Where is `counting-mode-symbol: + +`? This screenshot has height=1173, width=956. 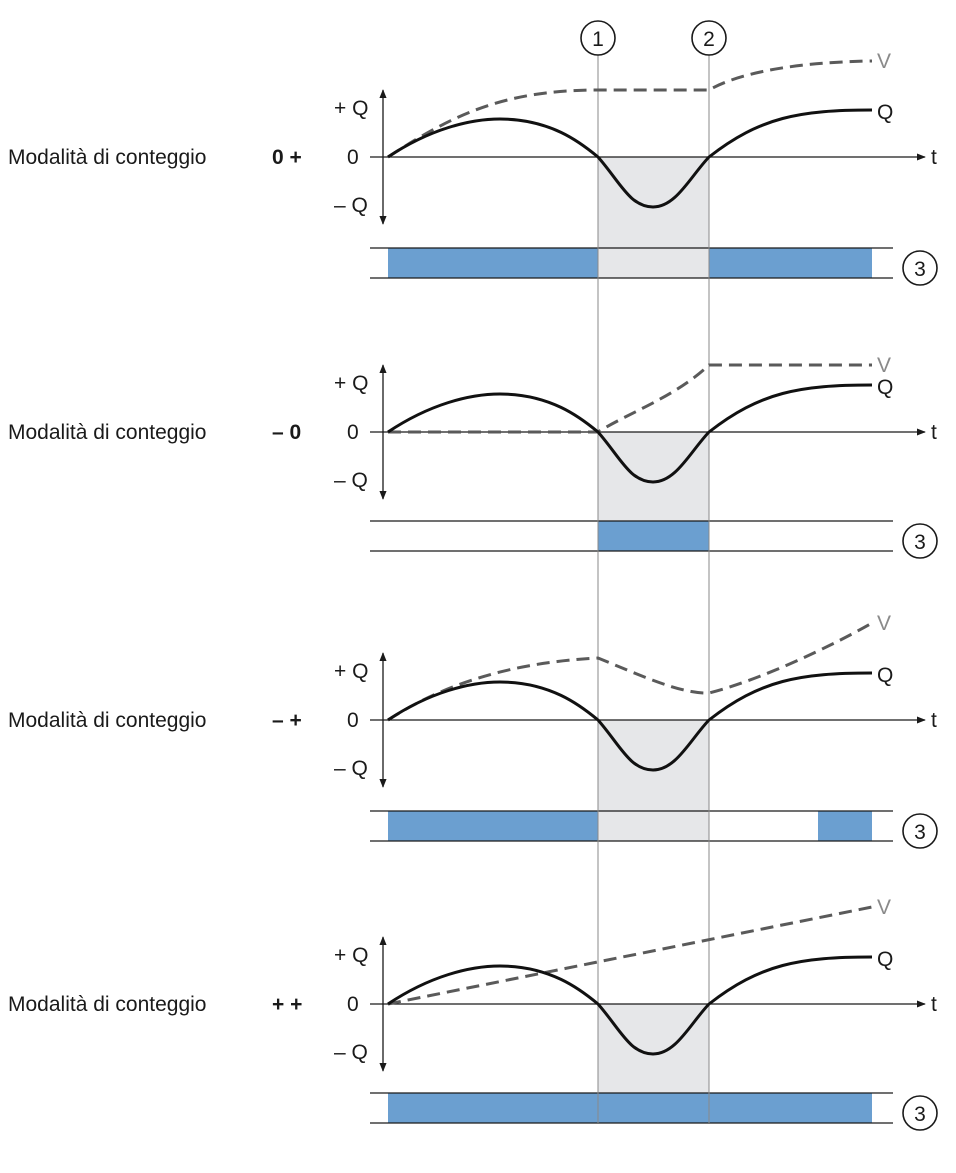
counting-mode-symbol: + + is located at coordinates (287, 1004).